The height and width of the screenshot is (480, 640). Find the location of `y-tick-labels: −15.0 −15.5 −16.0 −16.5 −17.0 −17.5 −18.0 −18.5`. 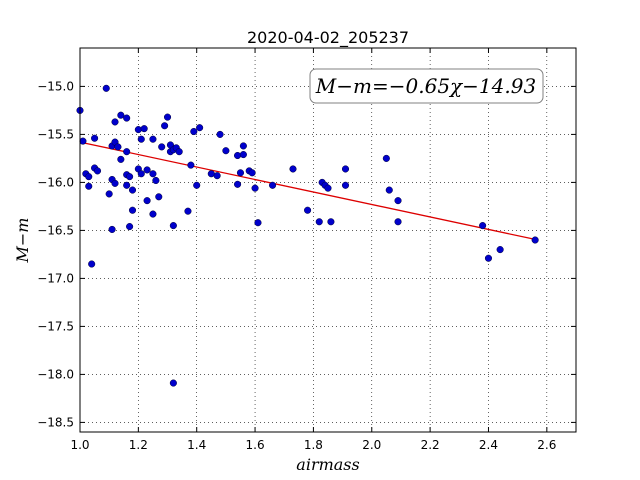

y-tick-labels: −15.0 −15.5 −16.0 −16.5 −17.0 −17.5 −18.0 −18.5 is located at coordinates (55, 254).